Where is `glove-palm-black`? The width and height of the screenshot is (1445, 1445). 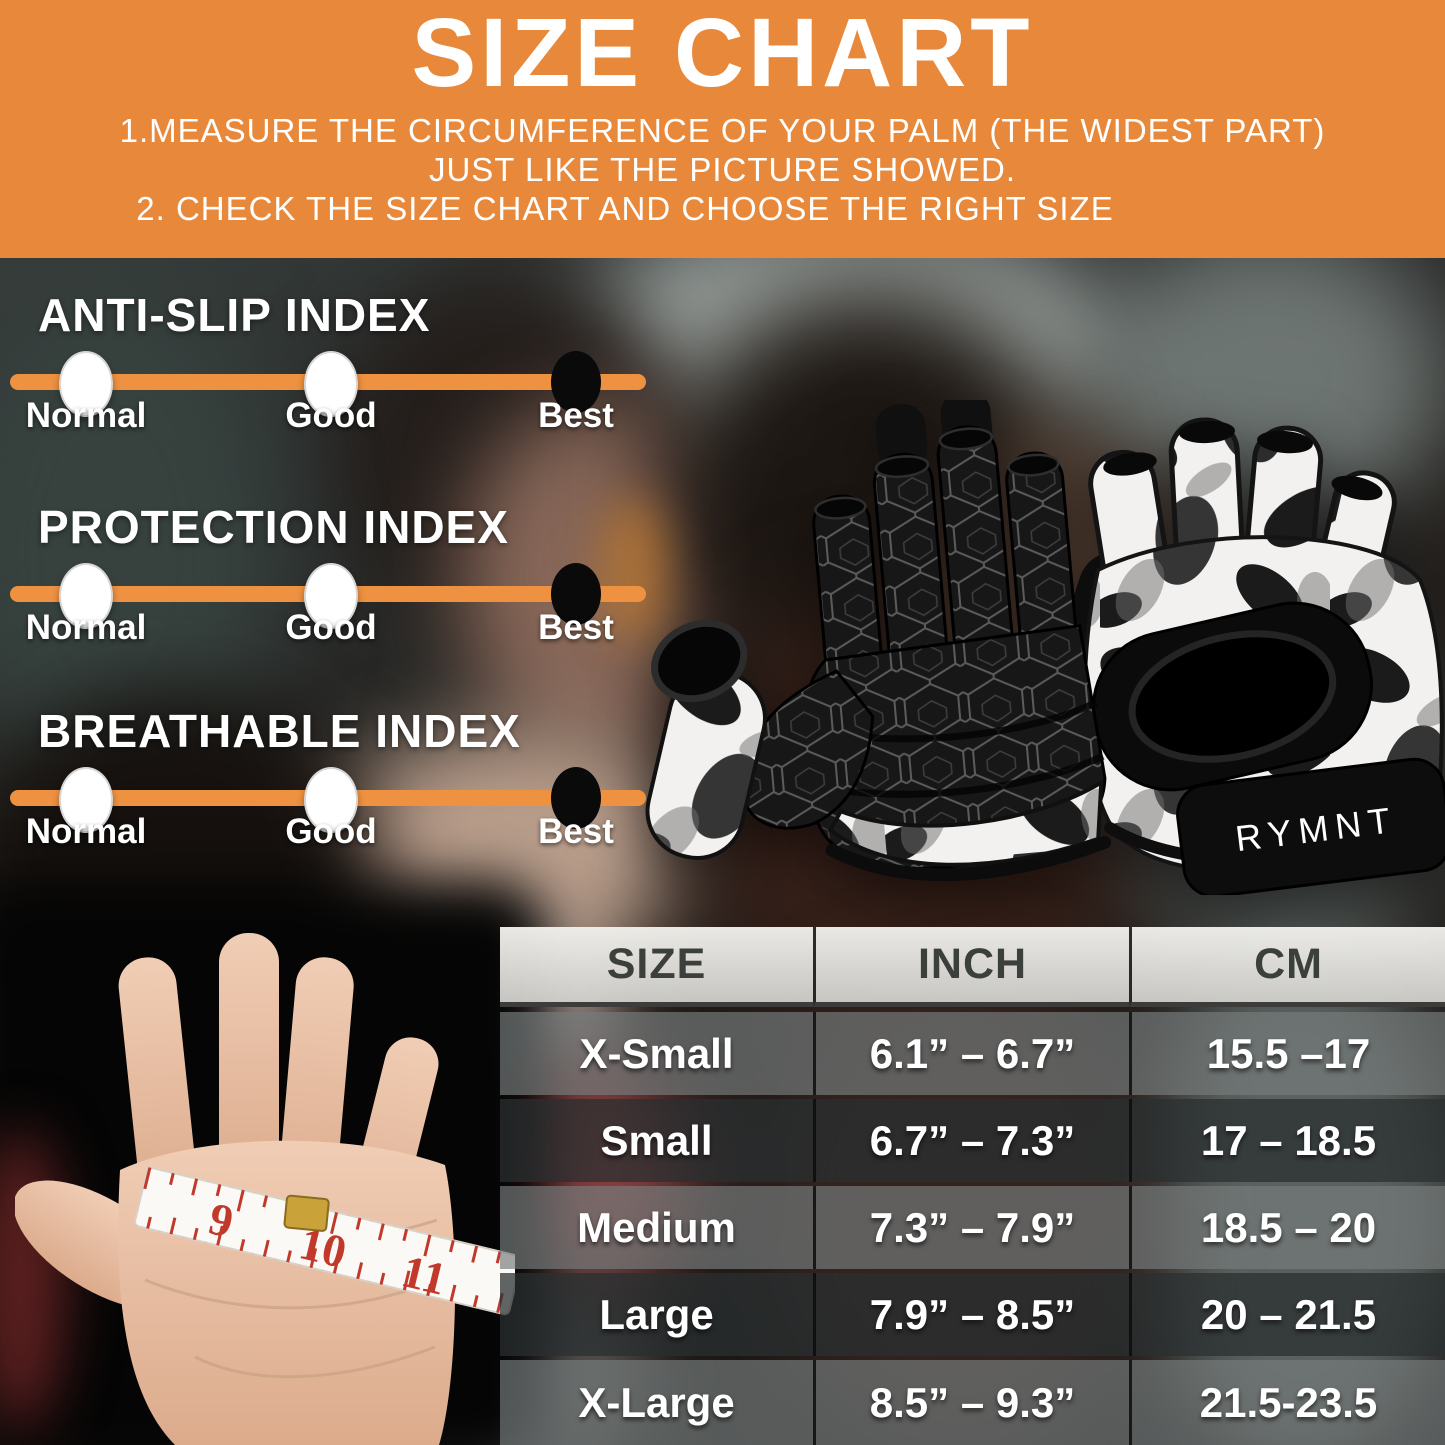 glove-palm-black is located at coordinates (878, 636).